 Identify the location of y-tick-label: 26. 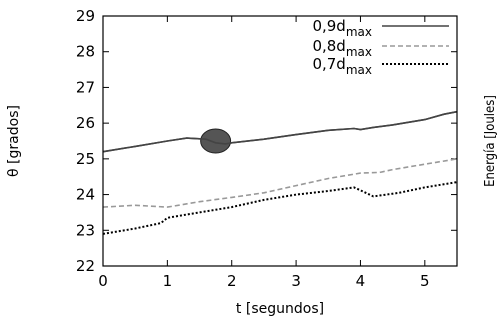
(85, 123).